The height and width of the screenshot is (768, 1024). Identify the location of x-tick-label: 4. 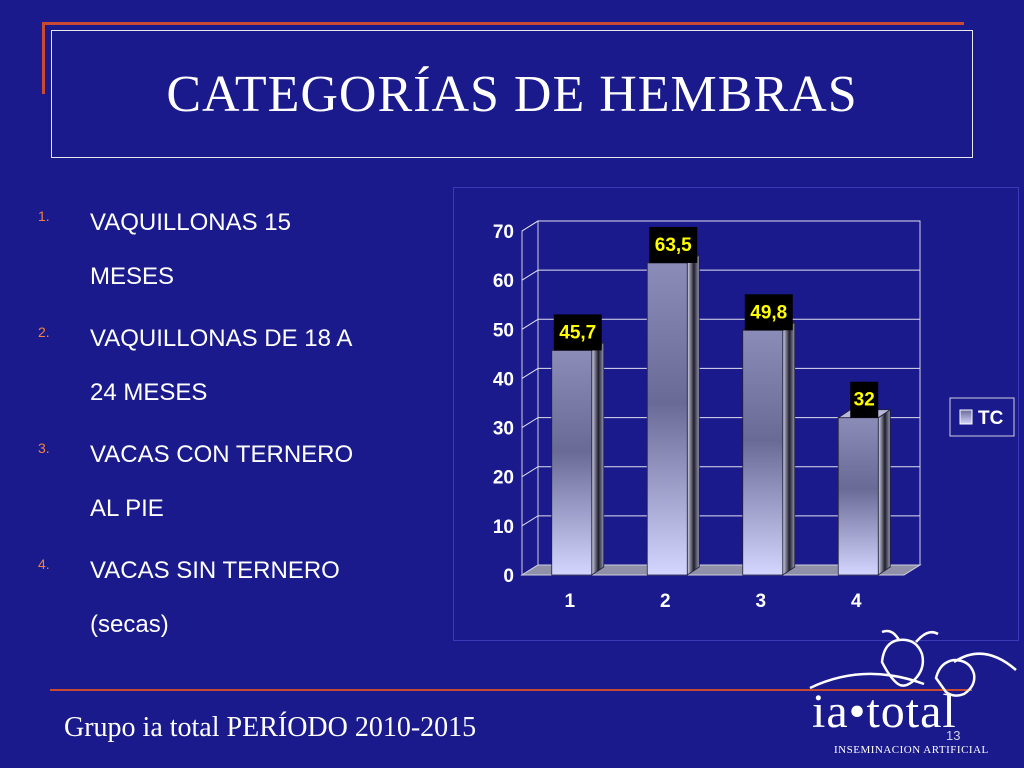
(856, 601).